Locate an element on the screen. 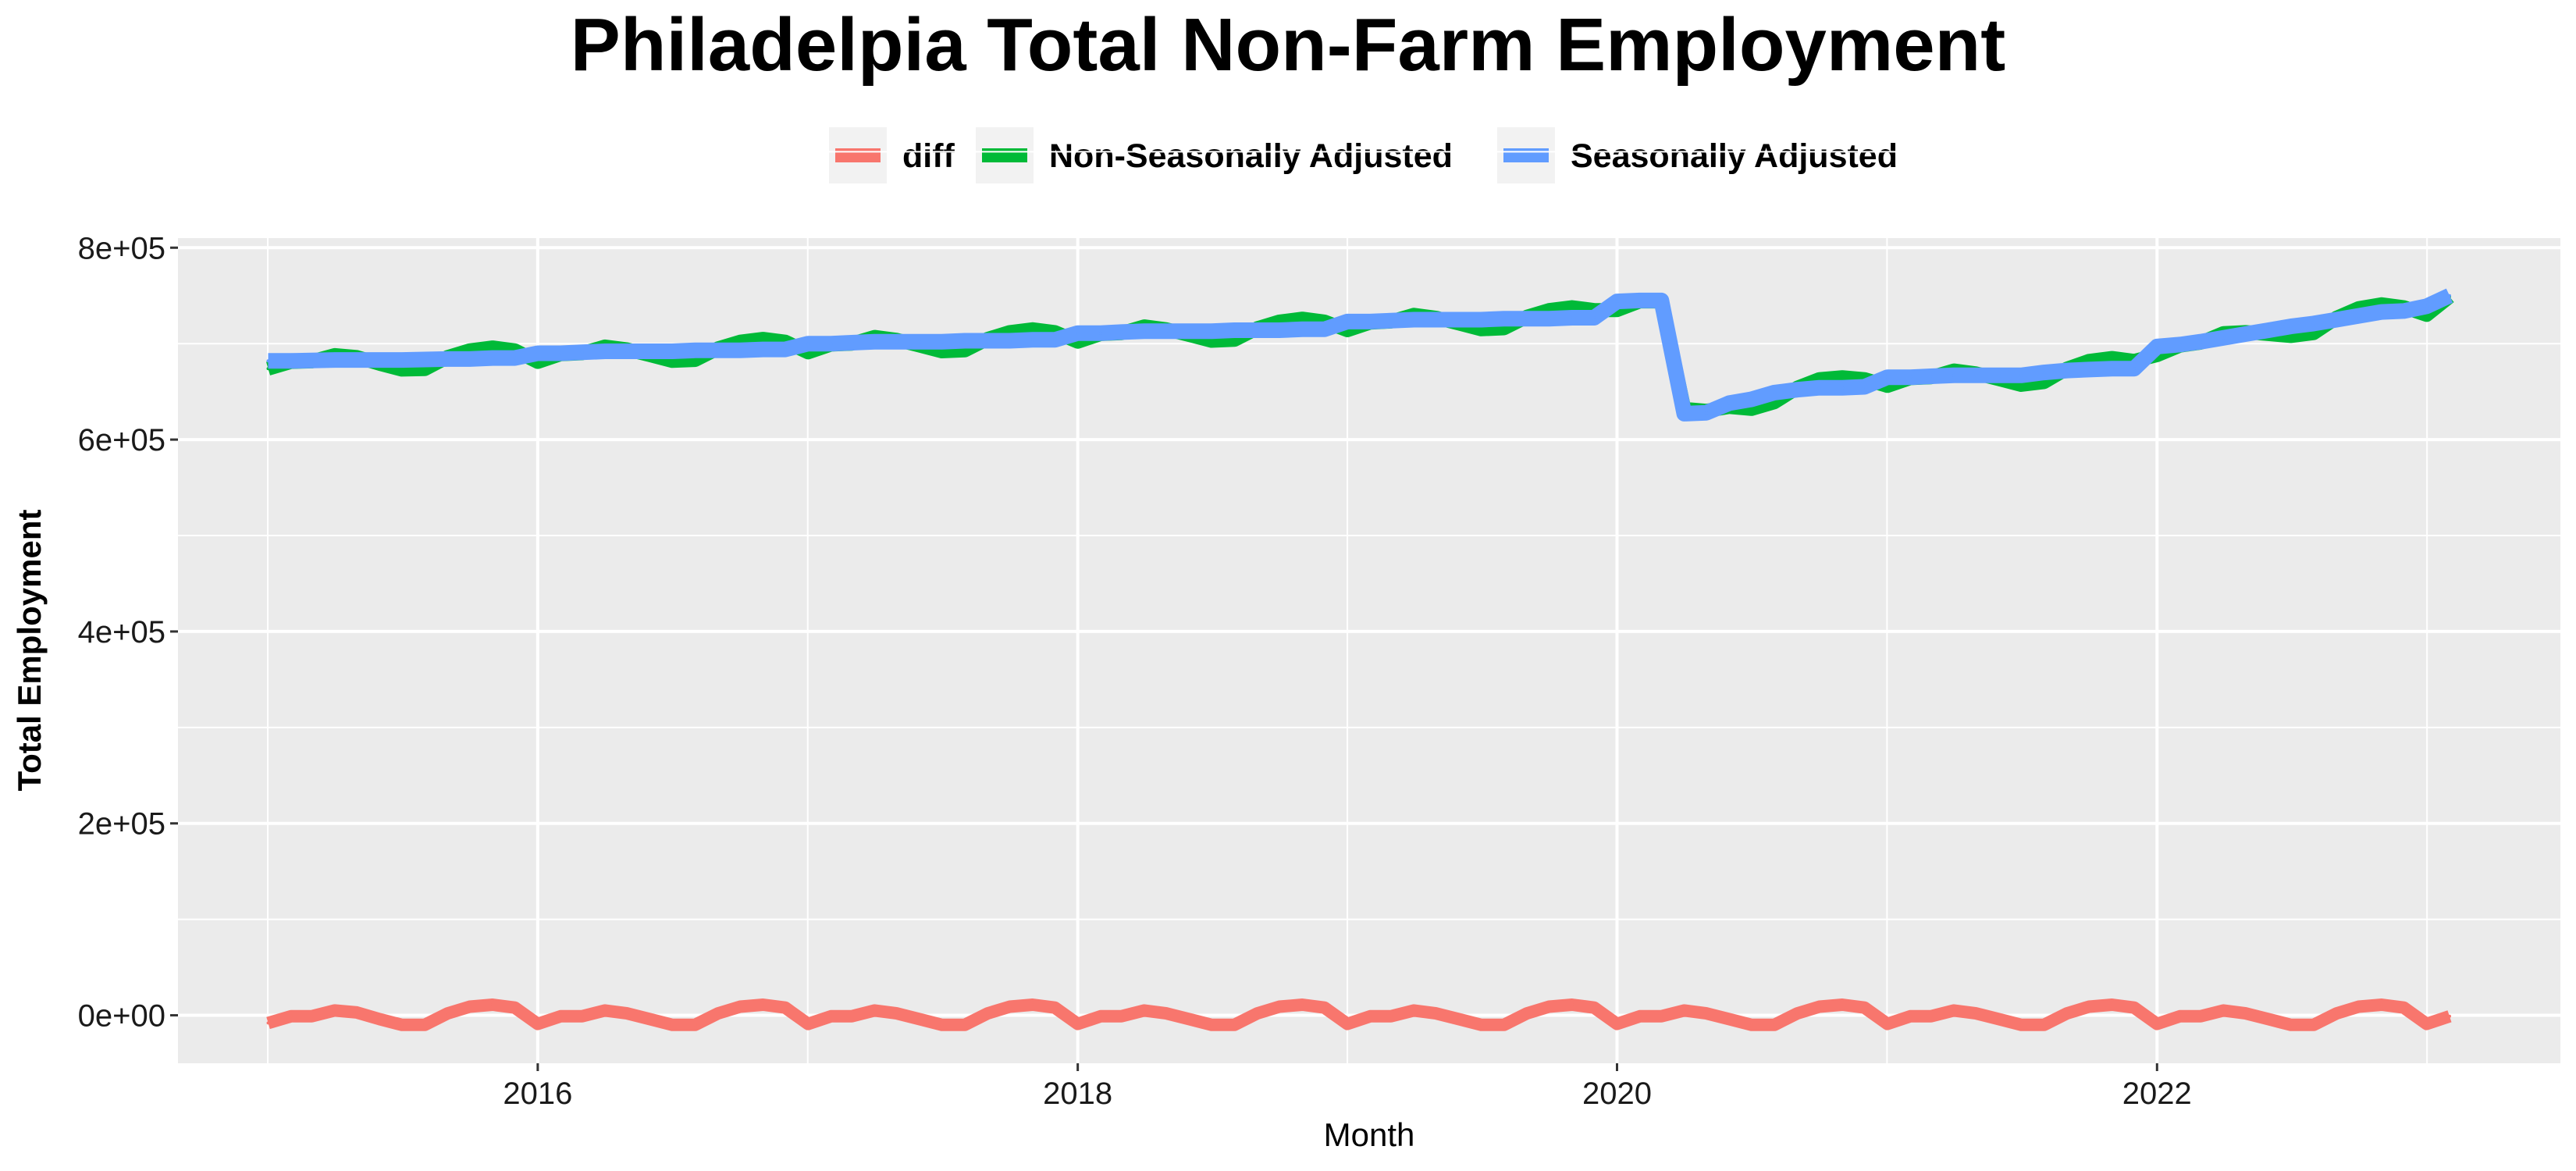 The height and width of the screenshot is (1171, 2576). legend-item-seasonally-adjusted: Seasonally Adjusted is located at coordinates (1697, 155).